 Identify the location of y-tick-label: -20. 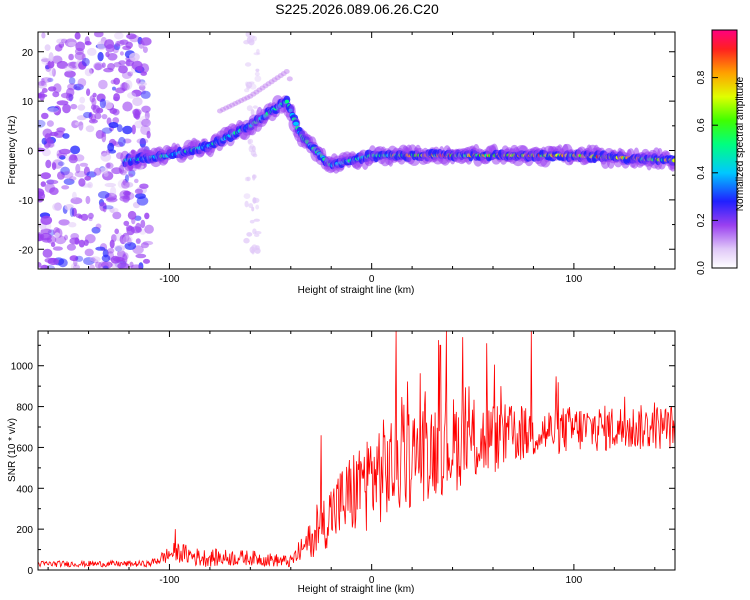
(26, 250).